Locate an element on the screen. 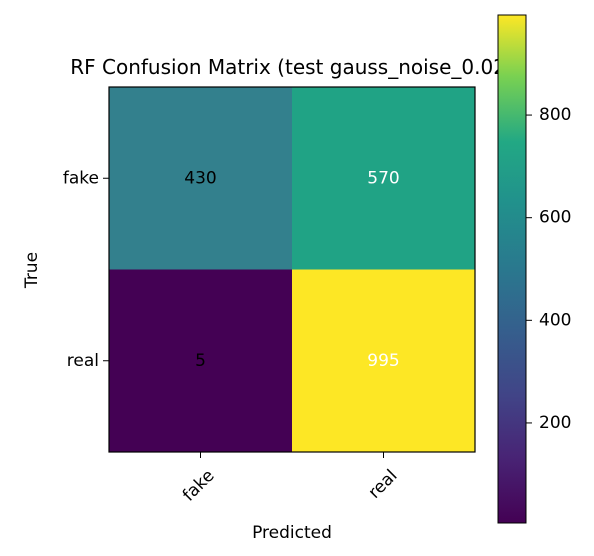 The image size is (594, 556). x-tick-label: real is located at coordinates (383, 484).